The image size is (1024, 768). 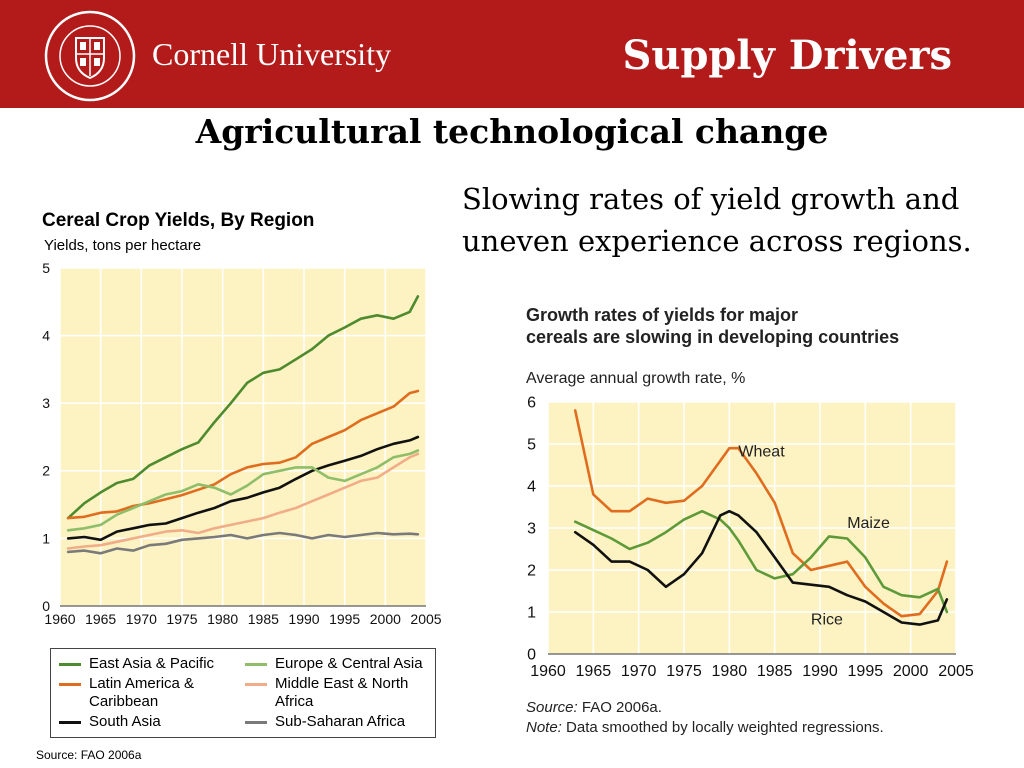 I want to click on chart1-source: Source: FAO 2006a, so click(x=89, y=755).